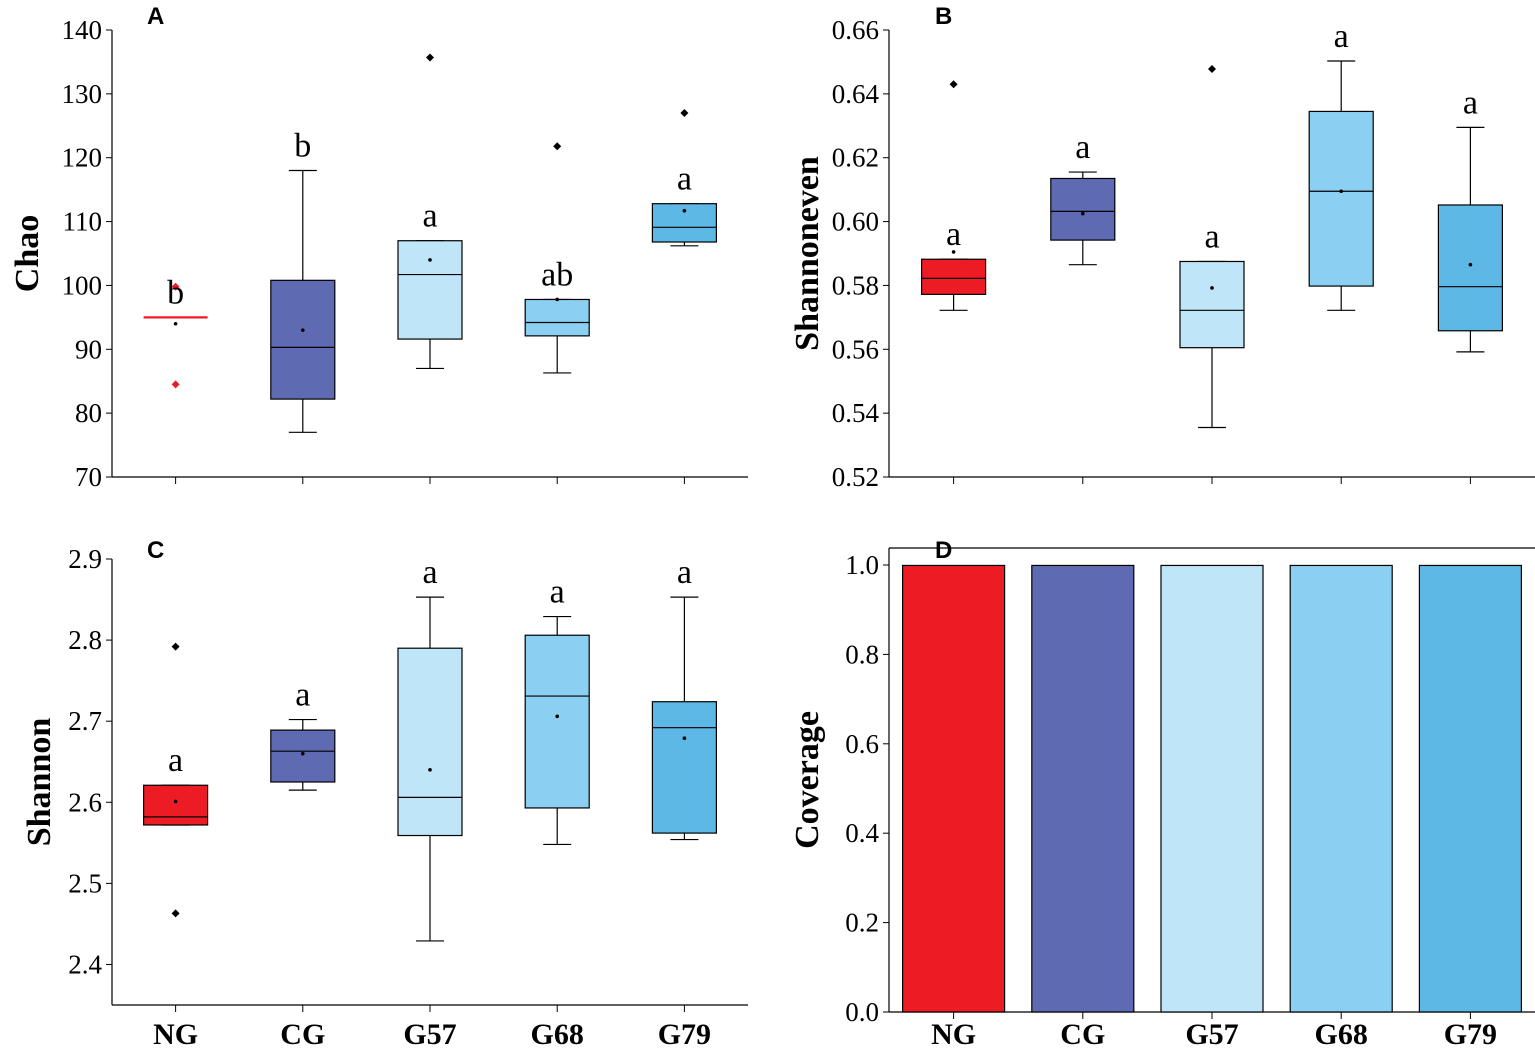  Describe the element at coordinates (85, 883) in the screenshot. I see `y-tick-label: 2.5` at that location.